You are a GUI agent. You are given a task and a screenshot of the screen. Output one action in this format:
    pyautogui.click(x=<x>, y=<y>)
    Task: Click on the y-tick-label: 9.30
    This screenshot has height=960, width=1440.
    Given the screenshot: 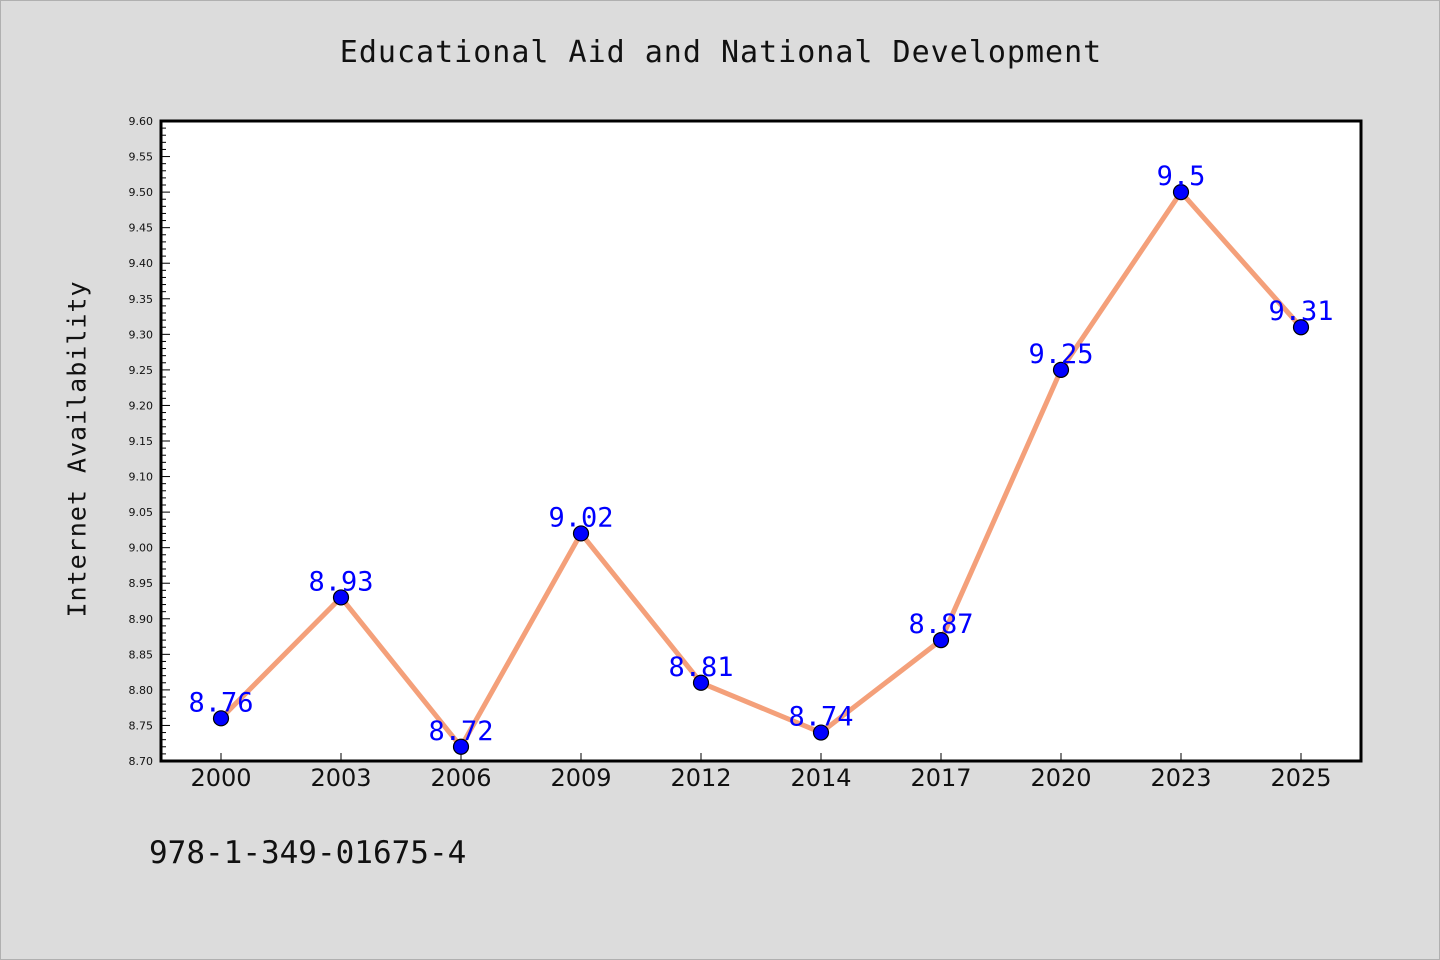 What is the action you would take?
    pyautogui.click(x=141, y=334)
    